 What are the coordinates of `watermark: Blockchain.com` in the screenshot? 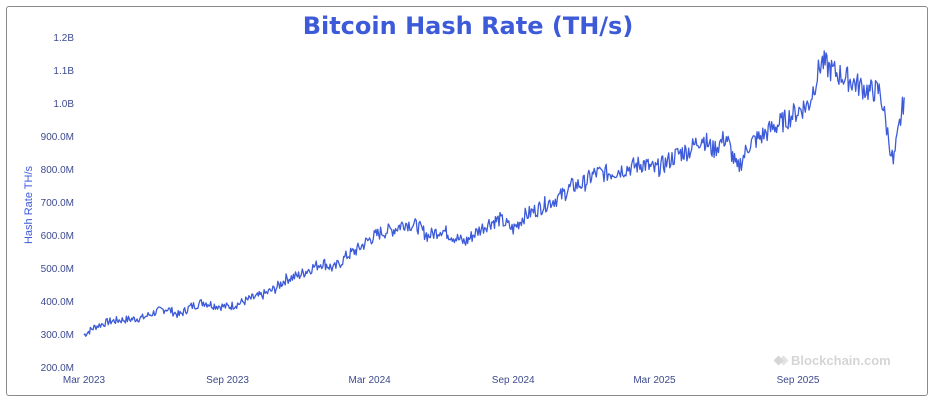 It's located at (833, 360).